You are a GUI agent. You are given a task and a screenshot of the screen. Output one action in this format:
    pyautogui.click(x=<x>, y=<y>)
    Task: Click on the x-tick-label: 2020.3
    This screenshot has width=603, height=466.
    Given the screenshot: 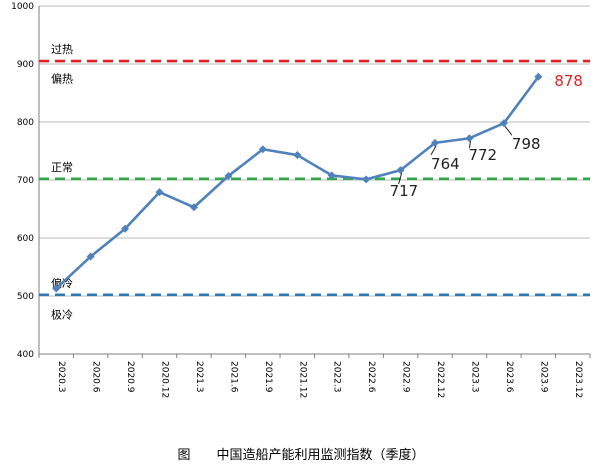 What is the action you would take?
    pyautogui.click(x=61, y=377)
    